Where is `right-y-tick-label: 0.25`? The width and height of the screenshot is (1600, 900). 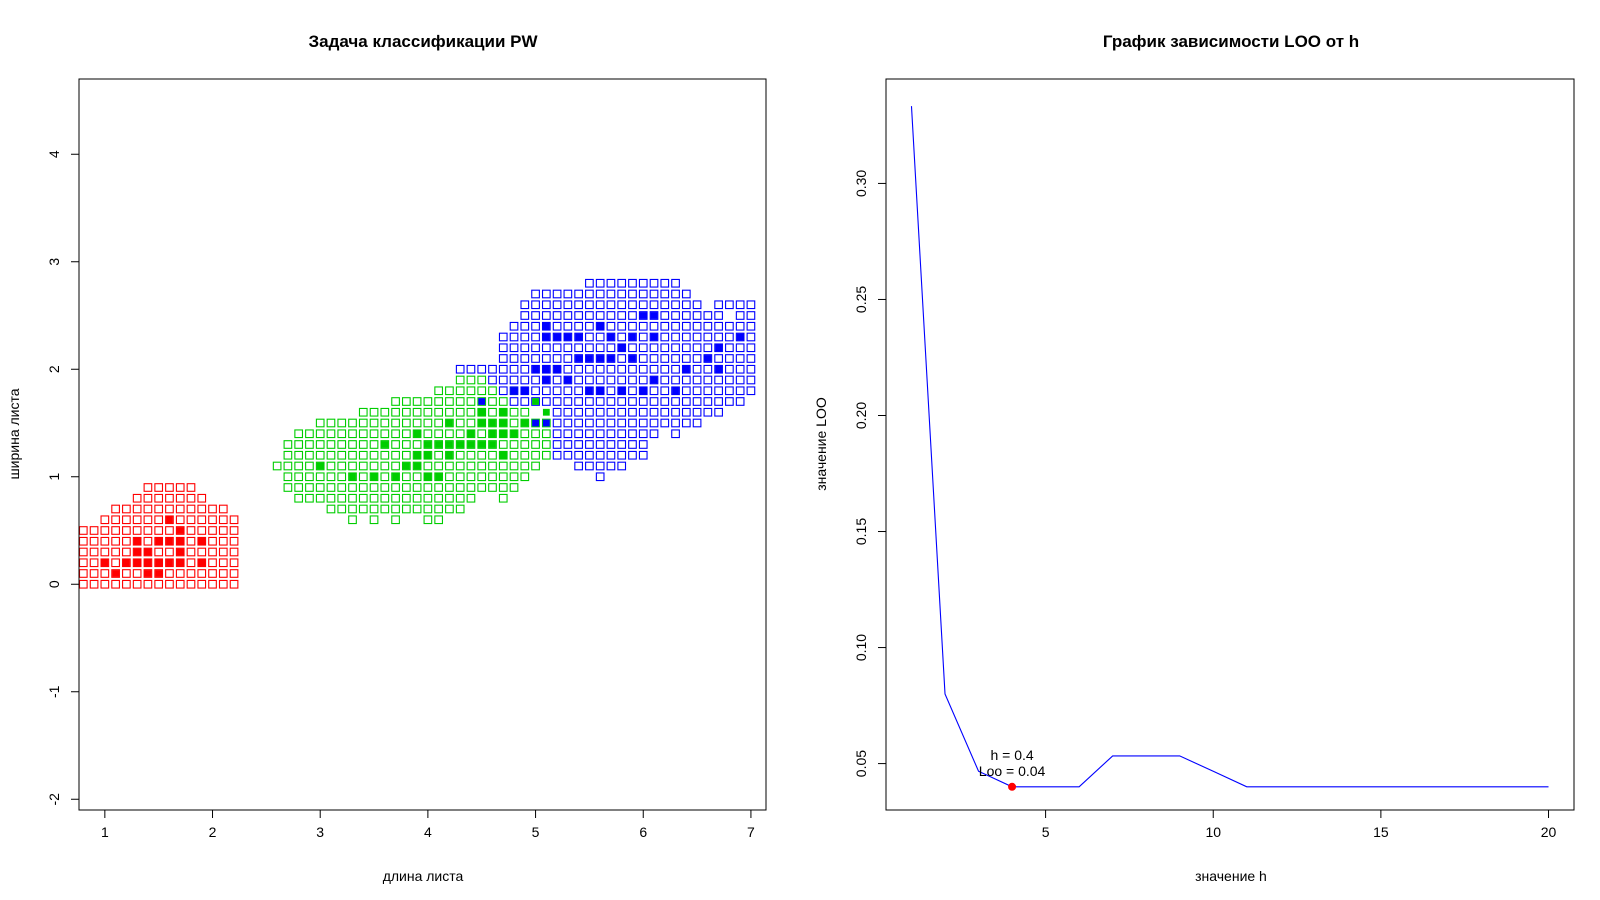
right-y-tick-label: 0.25 is located at coordinates (861, 299).